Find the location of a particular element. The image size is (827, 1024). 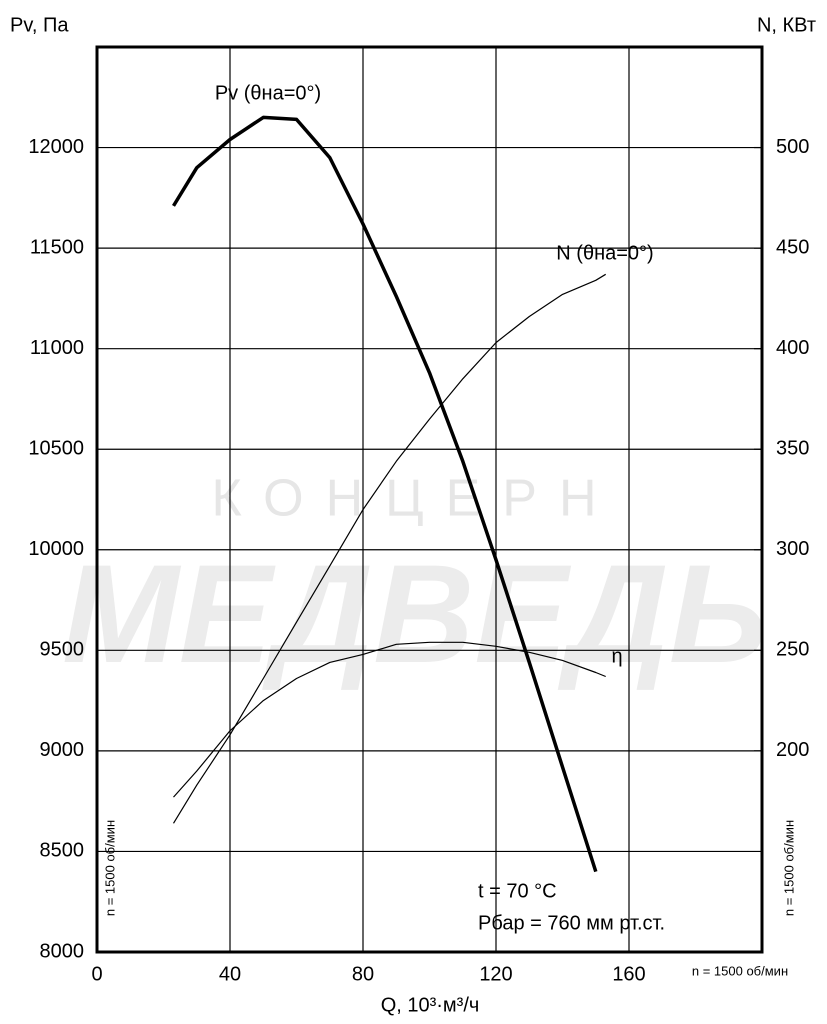

y-tick-label: 12000 is located at coordinates (56, 147).